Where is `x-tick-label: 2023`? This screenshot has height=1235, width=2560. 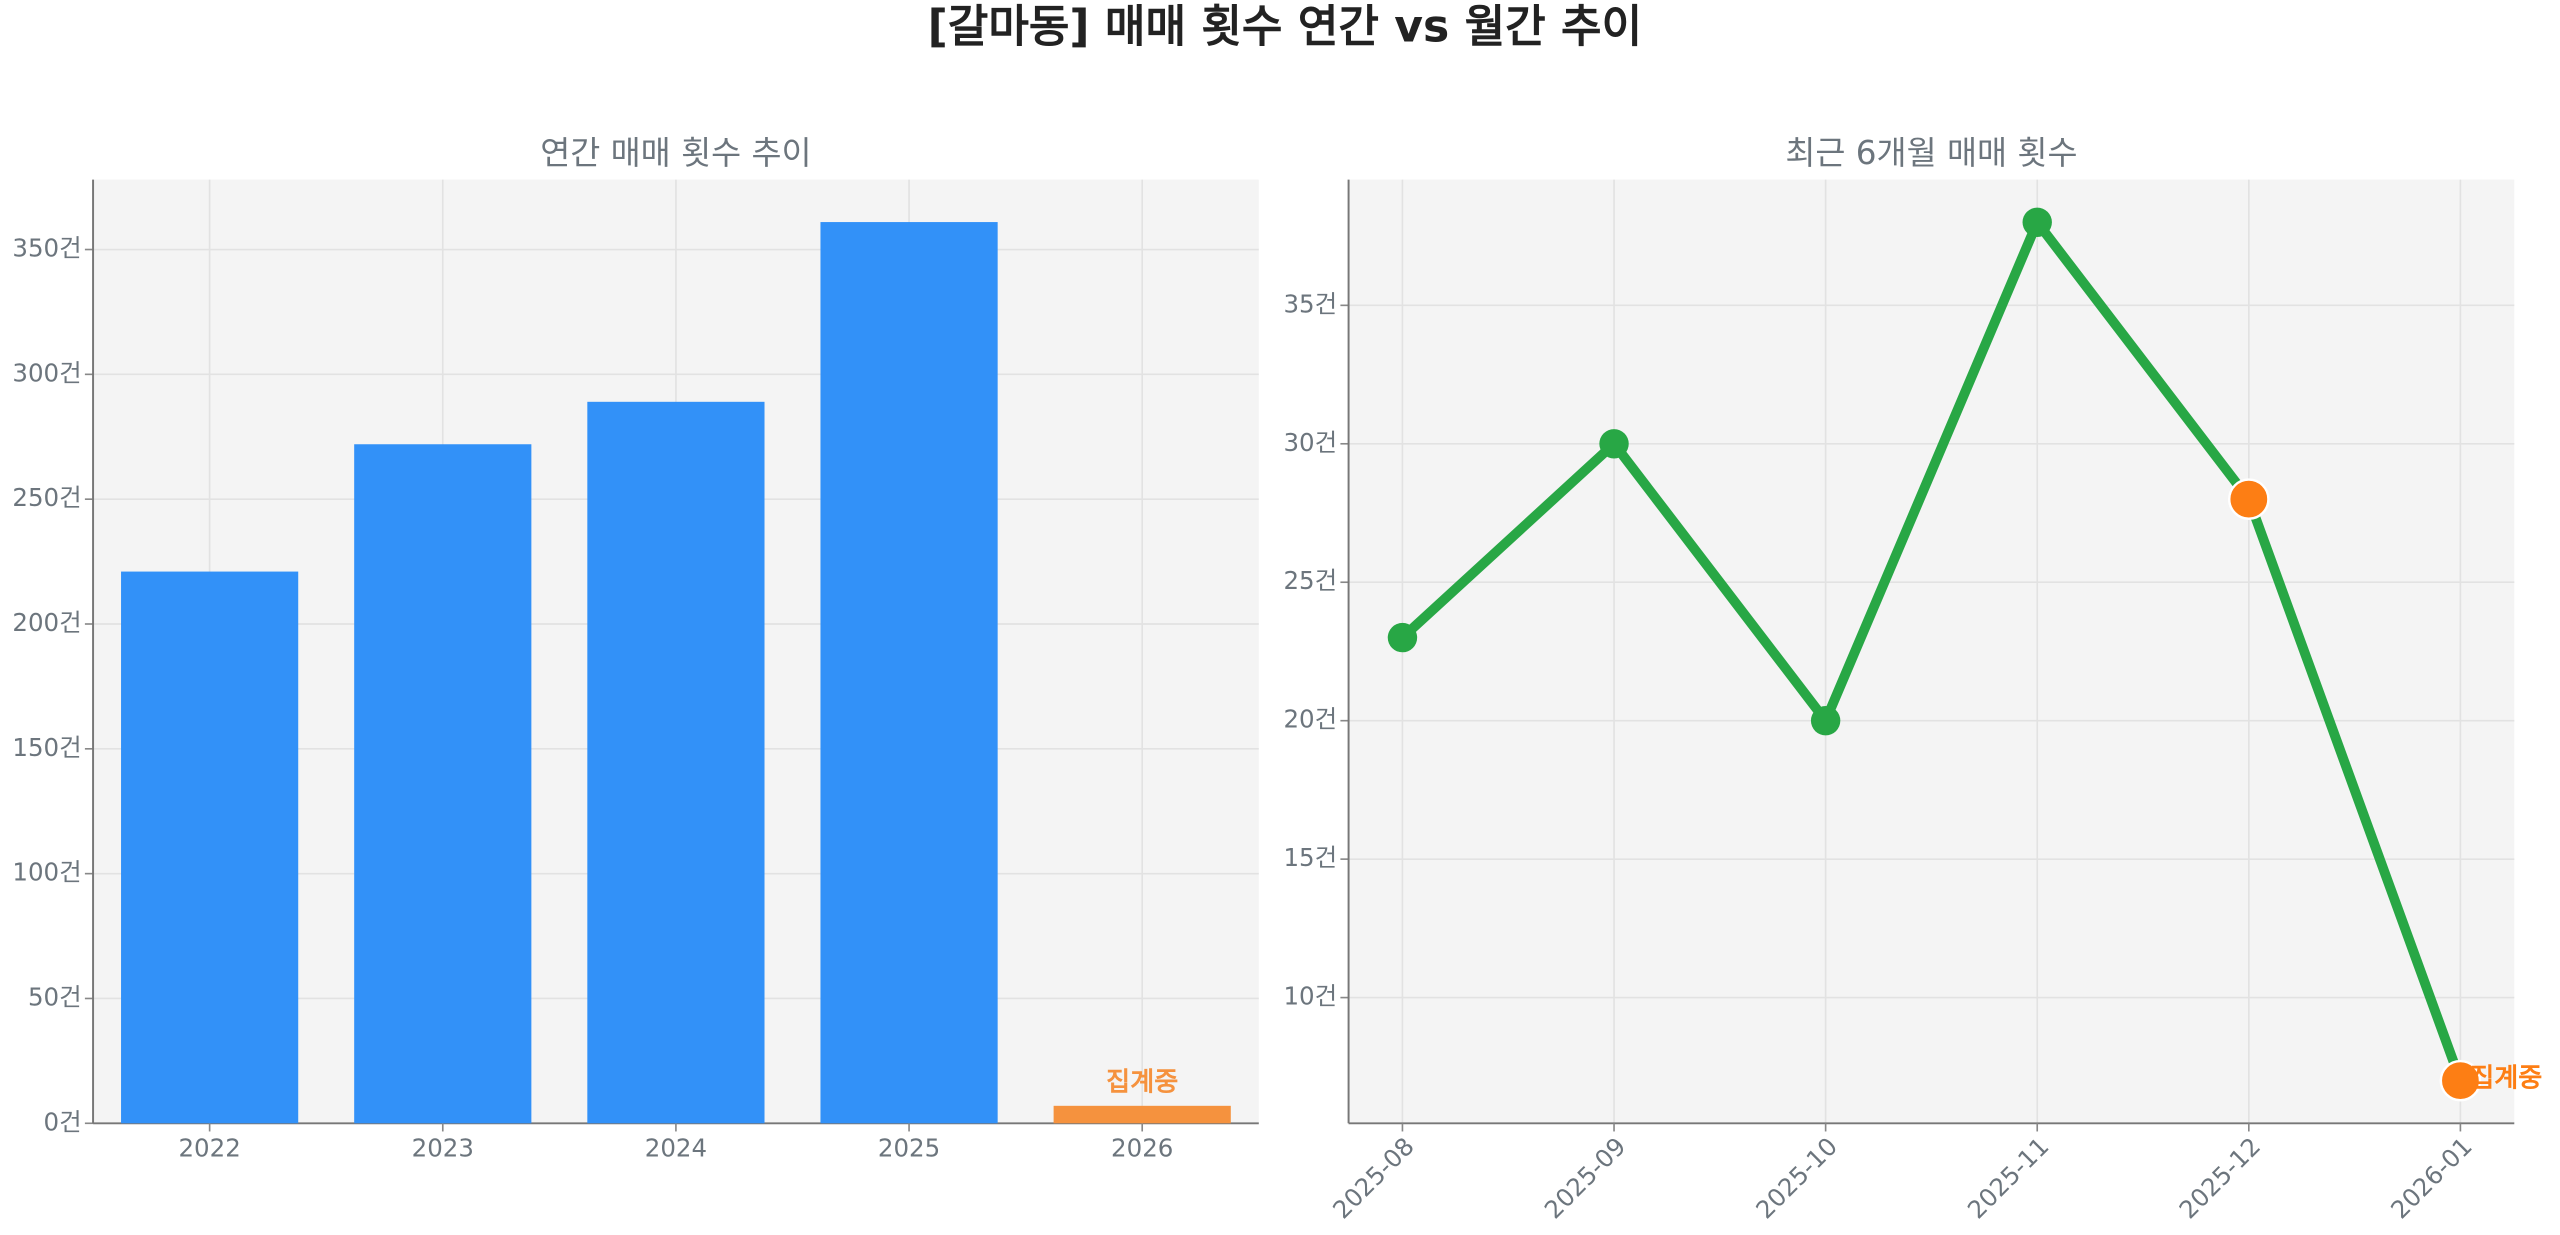
x-tick-label: 2023 is located at coordinates (443, 1147).